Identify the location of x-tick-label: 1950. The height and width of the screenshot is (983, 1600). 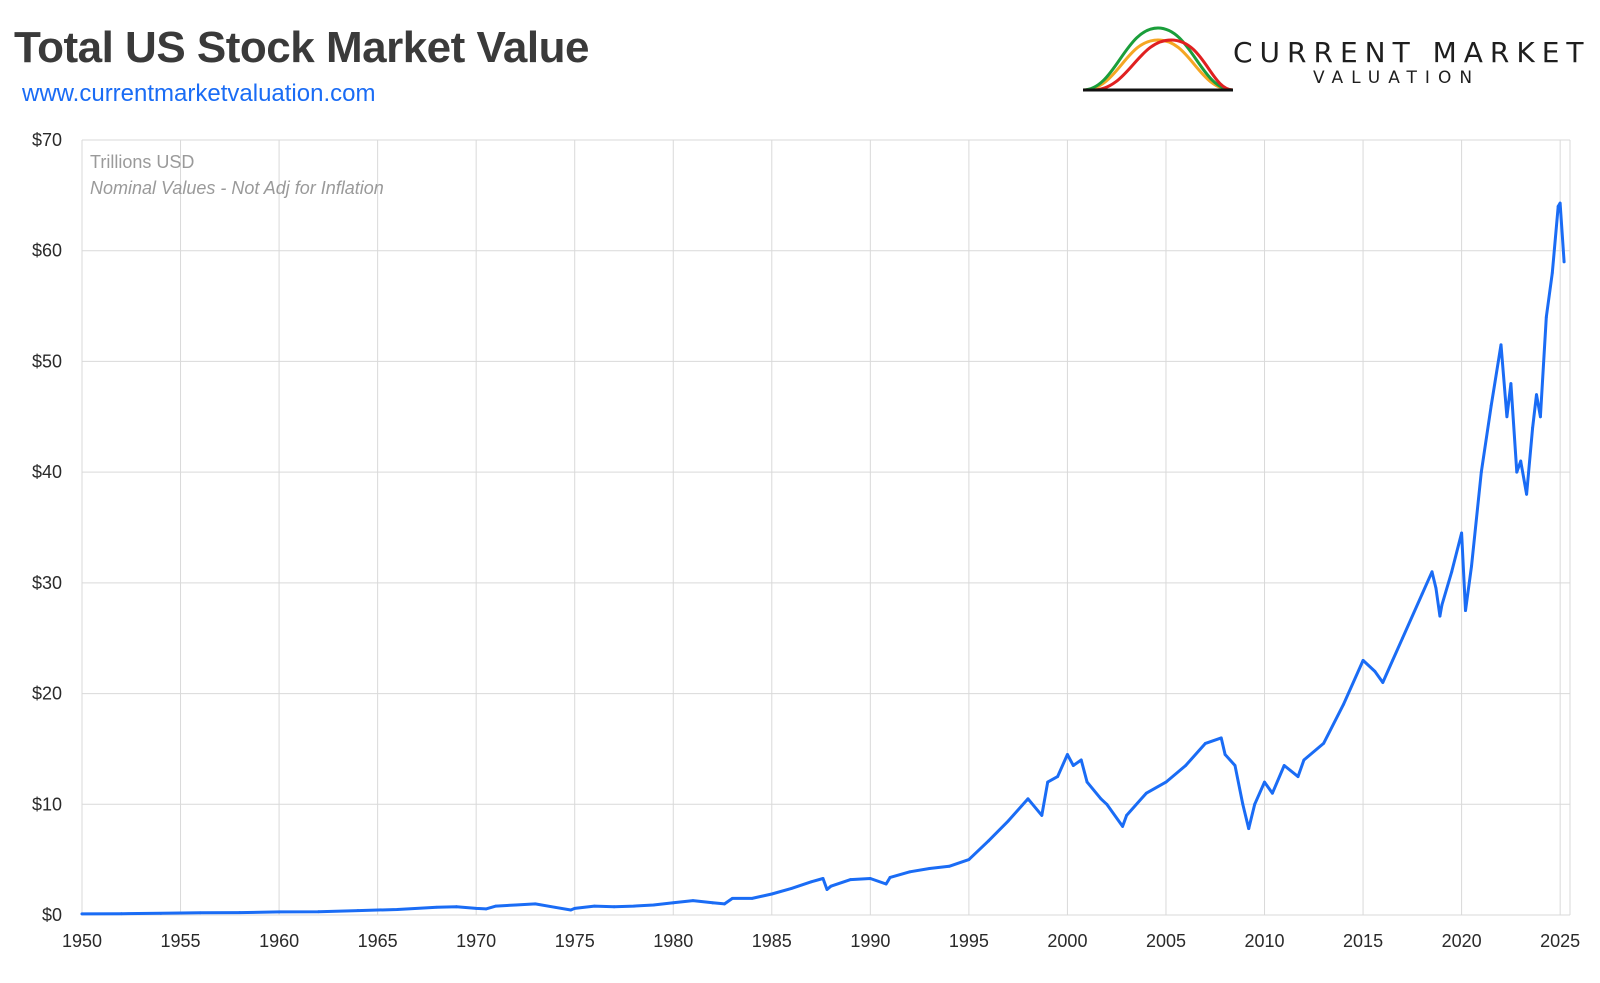
(82, 941).